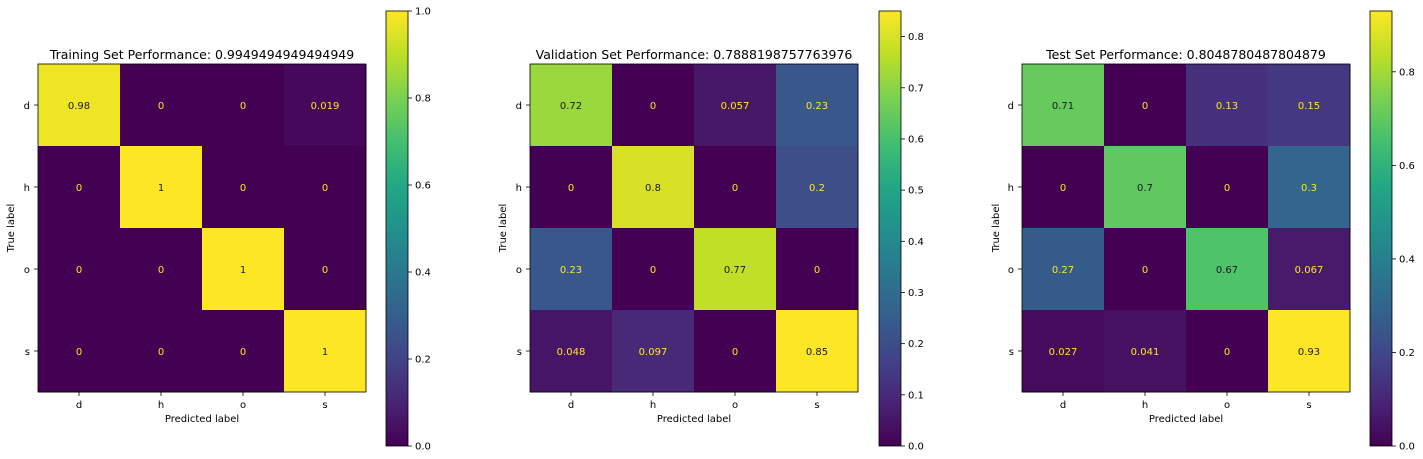 The width and height of the screenshot is (1423, 459). Describe the element at coordinates (653, 352) in the screenshot. I see `cell-value-label: 0.097` at that location.